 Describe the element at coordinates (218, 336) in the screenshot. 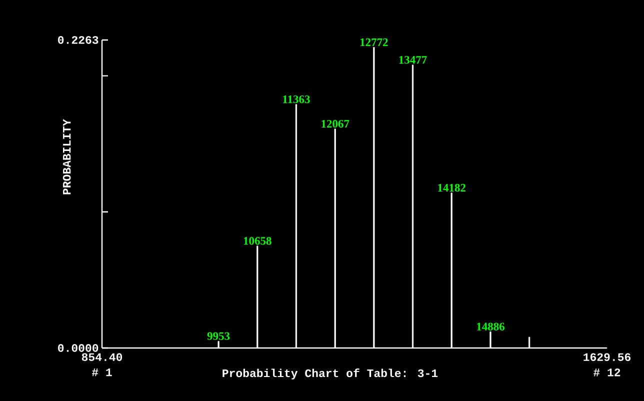

I see `annotation: 9953` at that location.